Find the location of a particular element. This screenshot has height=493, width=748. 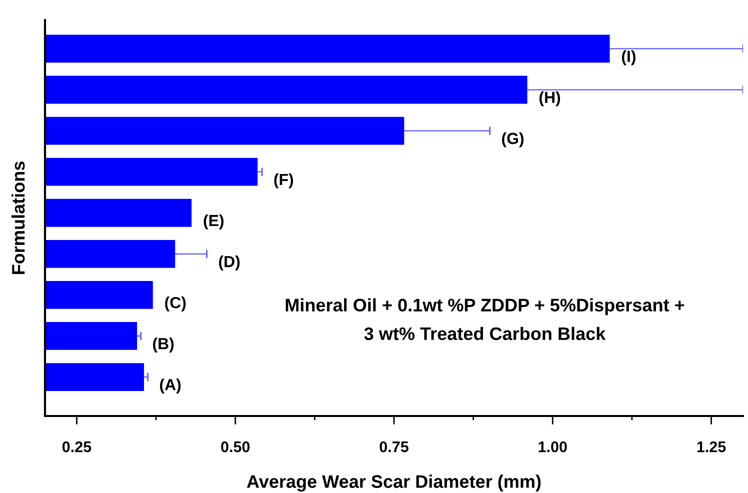

y-tick-label: (A) is located at coordinates (170, 386).